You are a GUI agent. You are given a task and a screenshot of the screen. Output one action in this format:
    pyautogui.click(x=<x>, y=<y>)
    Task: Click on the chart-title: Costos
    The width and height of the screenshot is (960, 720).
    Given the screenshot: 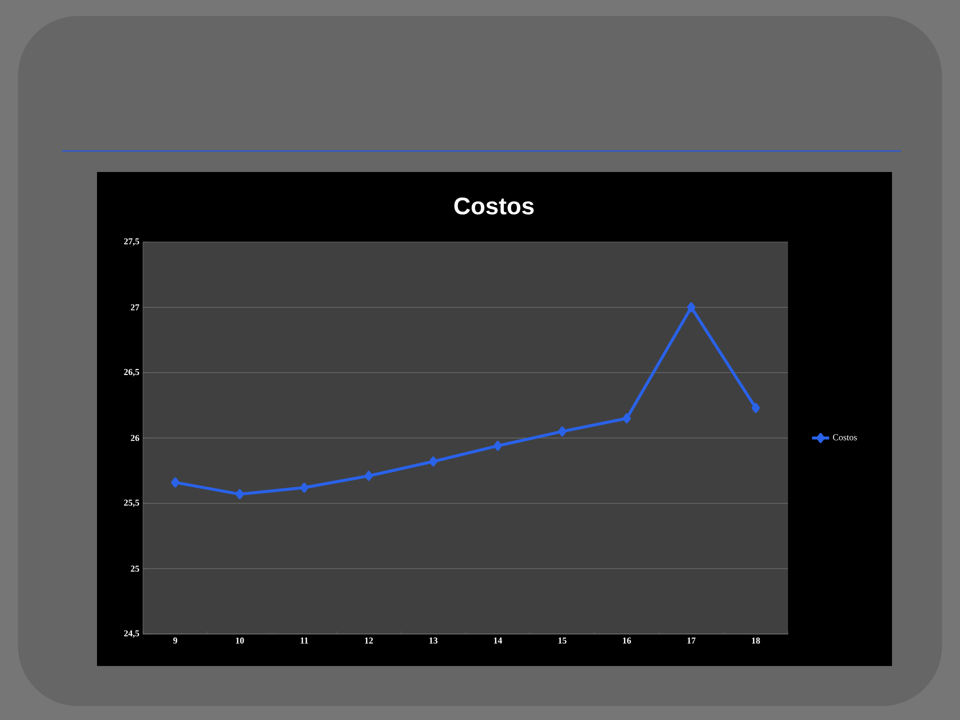 What is the action you would take?
    pyautogui.click(x=494, y=206)
    